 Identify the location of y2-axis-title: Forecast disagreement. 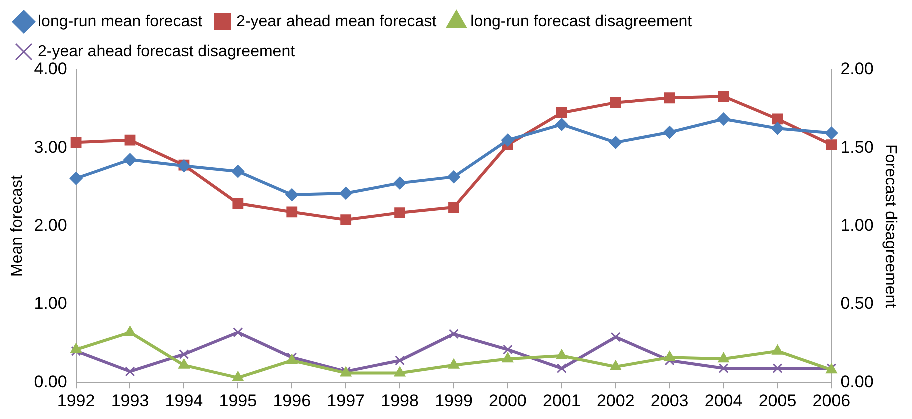
(890, 226).